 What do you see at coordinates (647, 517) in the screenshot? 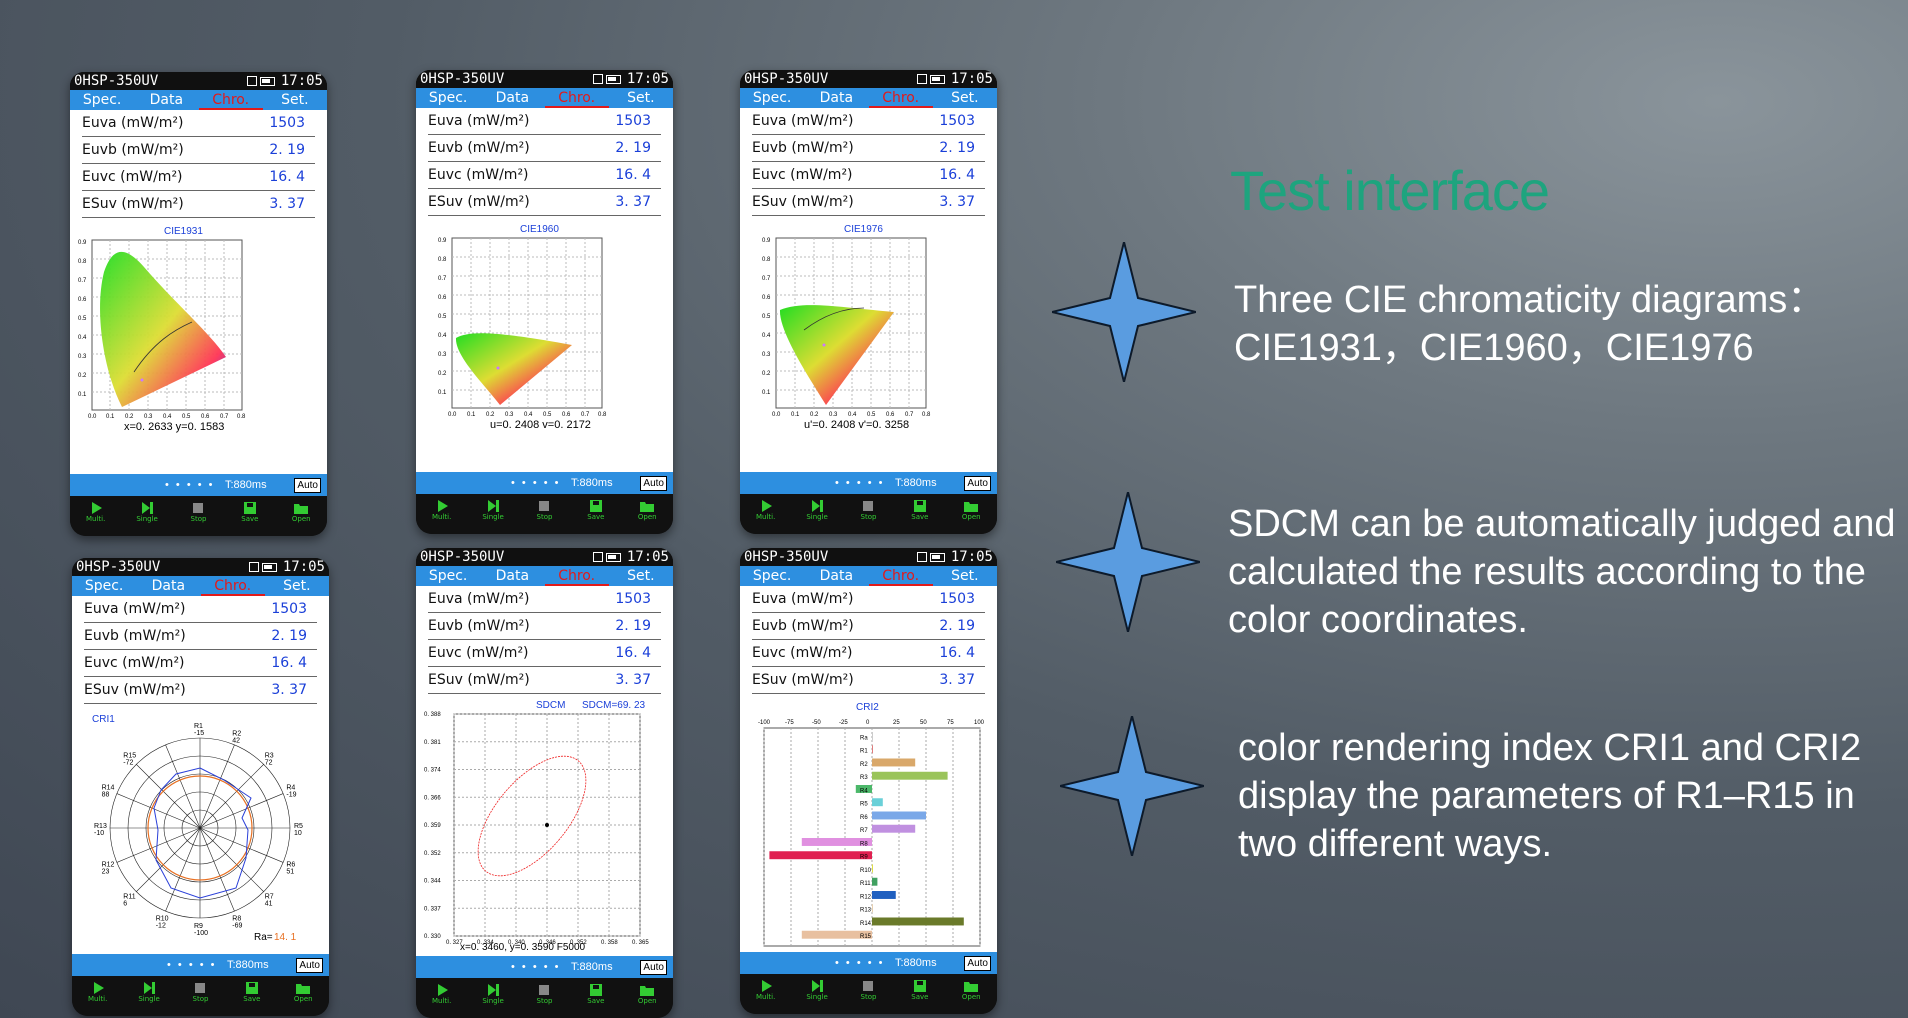
I see `key-label: Open` at bounding box center [647, 517].